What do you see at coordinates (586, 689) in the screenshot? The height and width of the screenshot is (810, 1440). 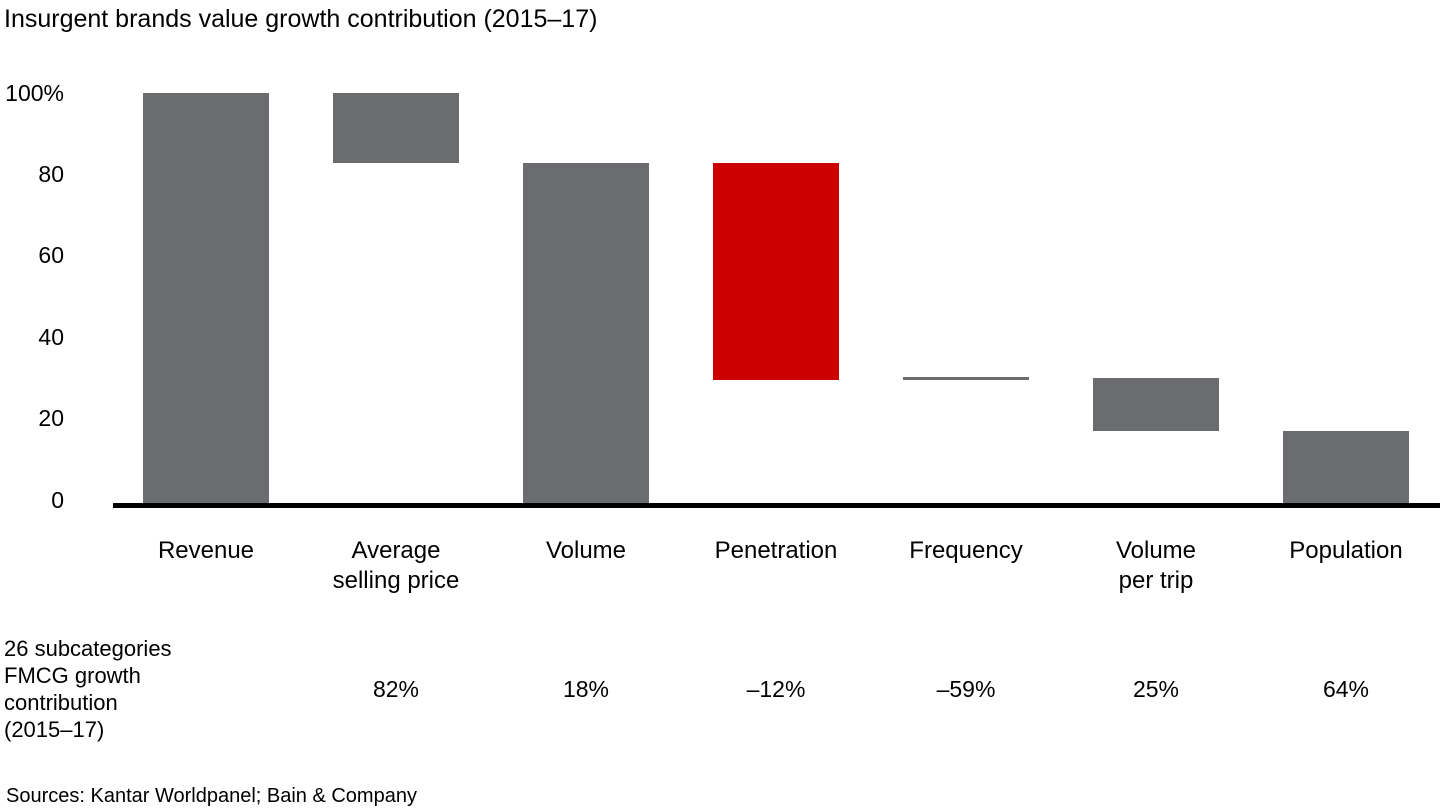 I see `subcategory-value-volume: 18%` at bounding box center [586, 689].